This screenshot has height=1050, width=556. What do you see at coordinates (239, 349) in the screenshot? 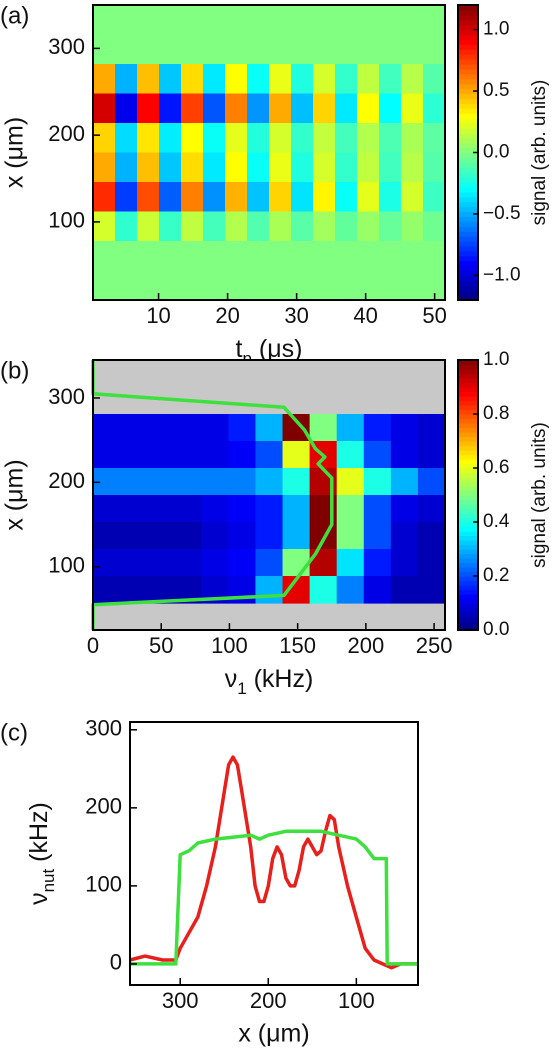
I see `x-axis-label-part: t` at bounding box center [239, 349].